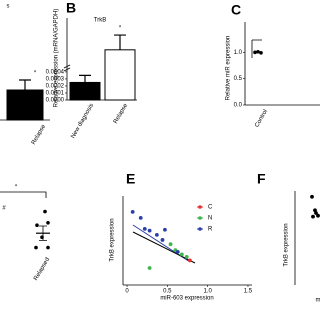 The height and width of the screenshot is (320, 320). What do you see at coordinates (210, 208) in the screenshot?
I see `legend-label: C` at bounding box center [210, 208].